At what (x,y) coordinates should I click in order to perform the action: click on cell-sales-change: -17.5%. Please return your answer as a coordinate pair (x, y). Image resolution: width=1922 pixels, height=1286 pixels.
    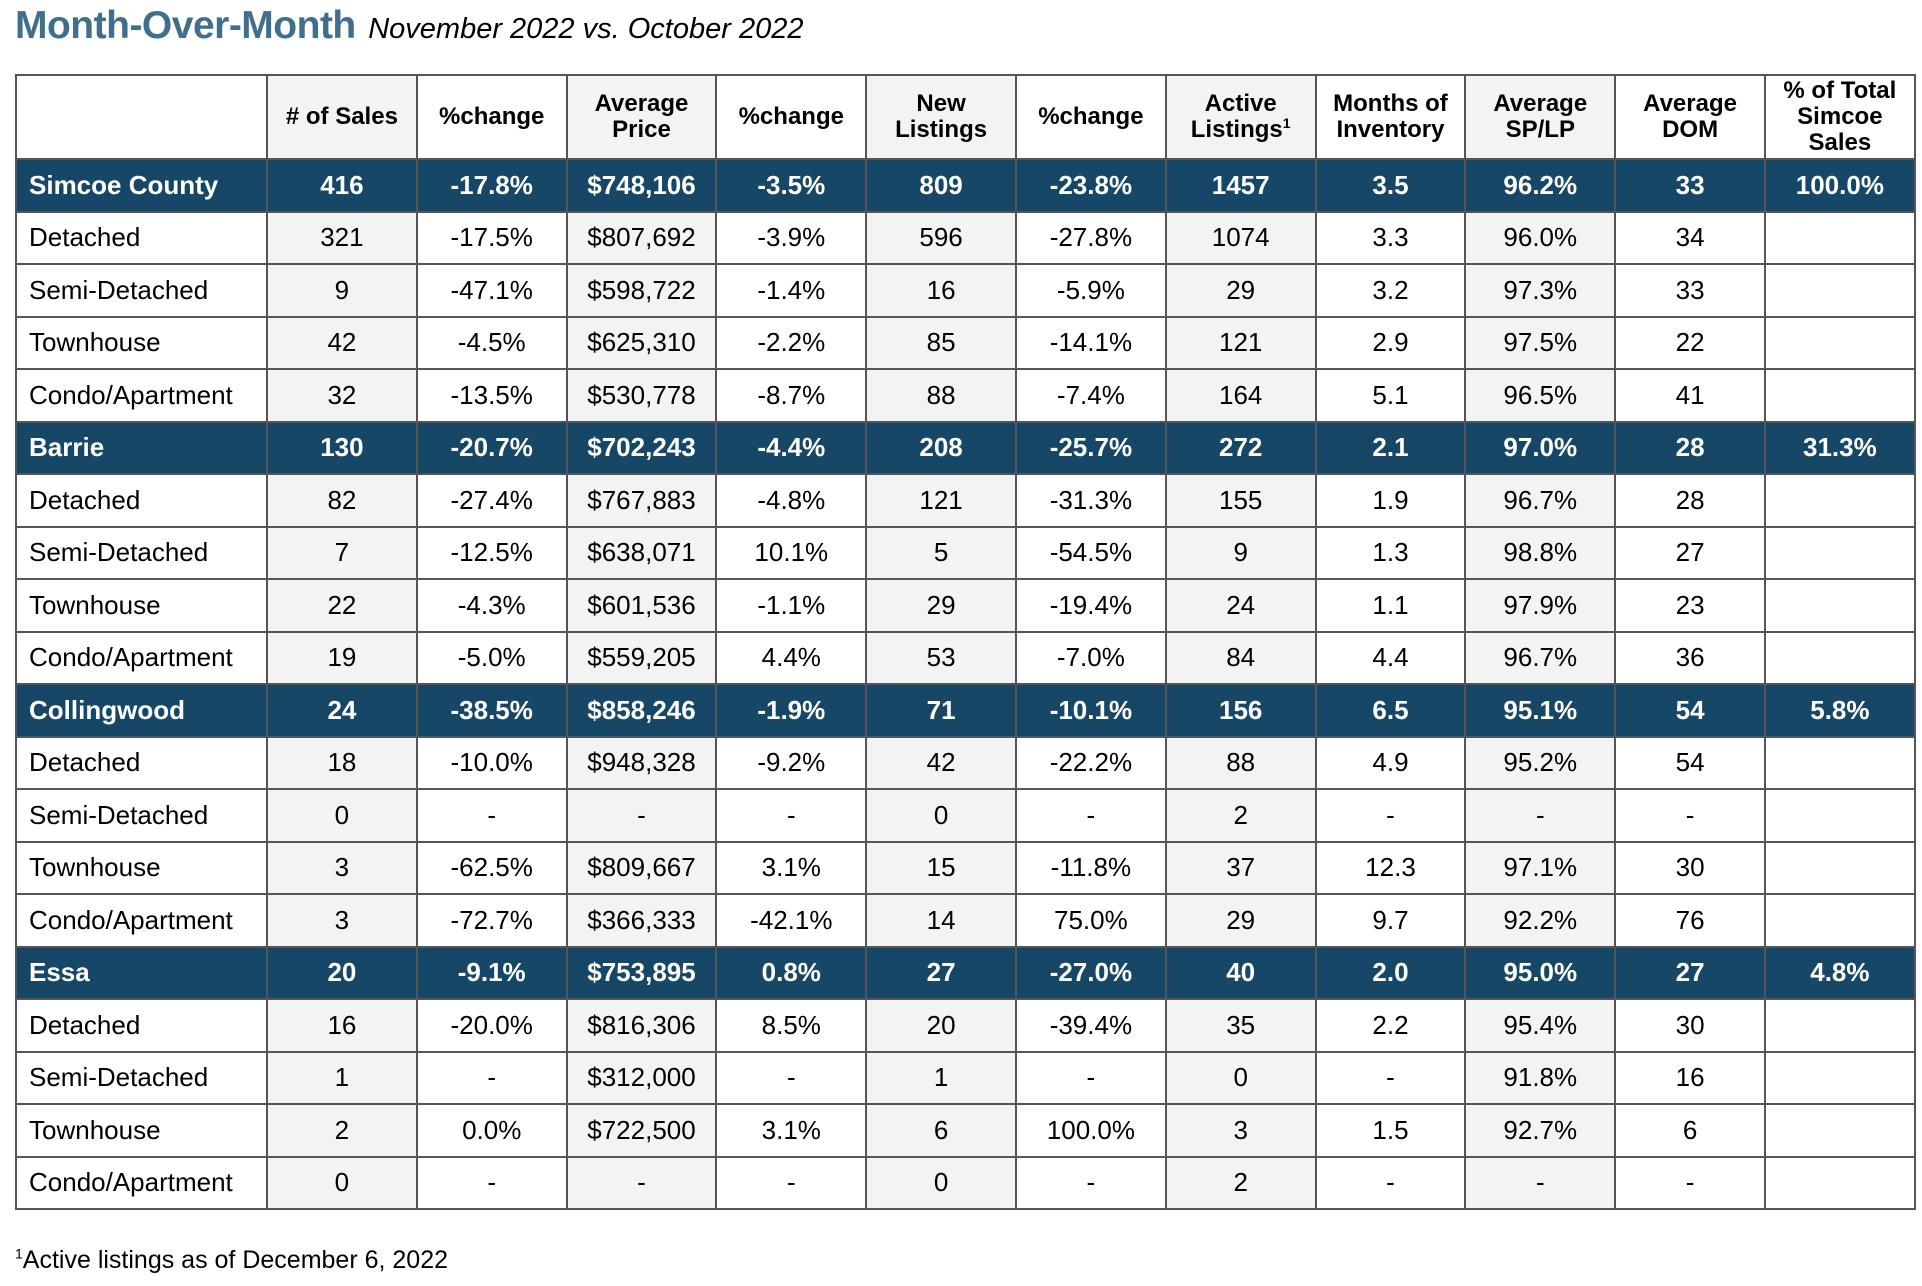
    Looking at the image, I should click on (491, 237).